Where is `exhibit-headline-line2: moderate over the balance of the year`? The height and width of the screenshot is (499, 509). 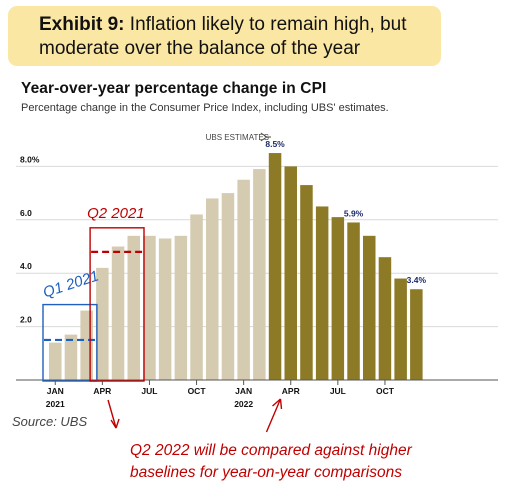
exhibit-headline-line2: moderate over the balance of the year is located at coordinates (200, 48).